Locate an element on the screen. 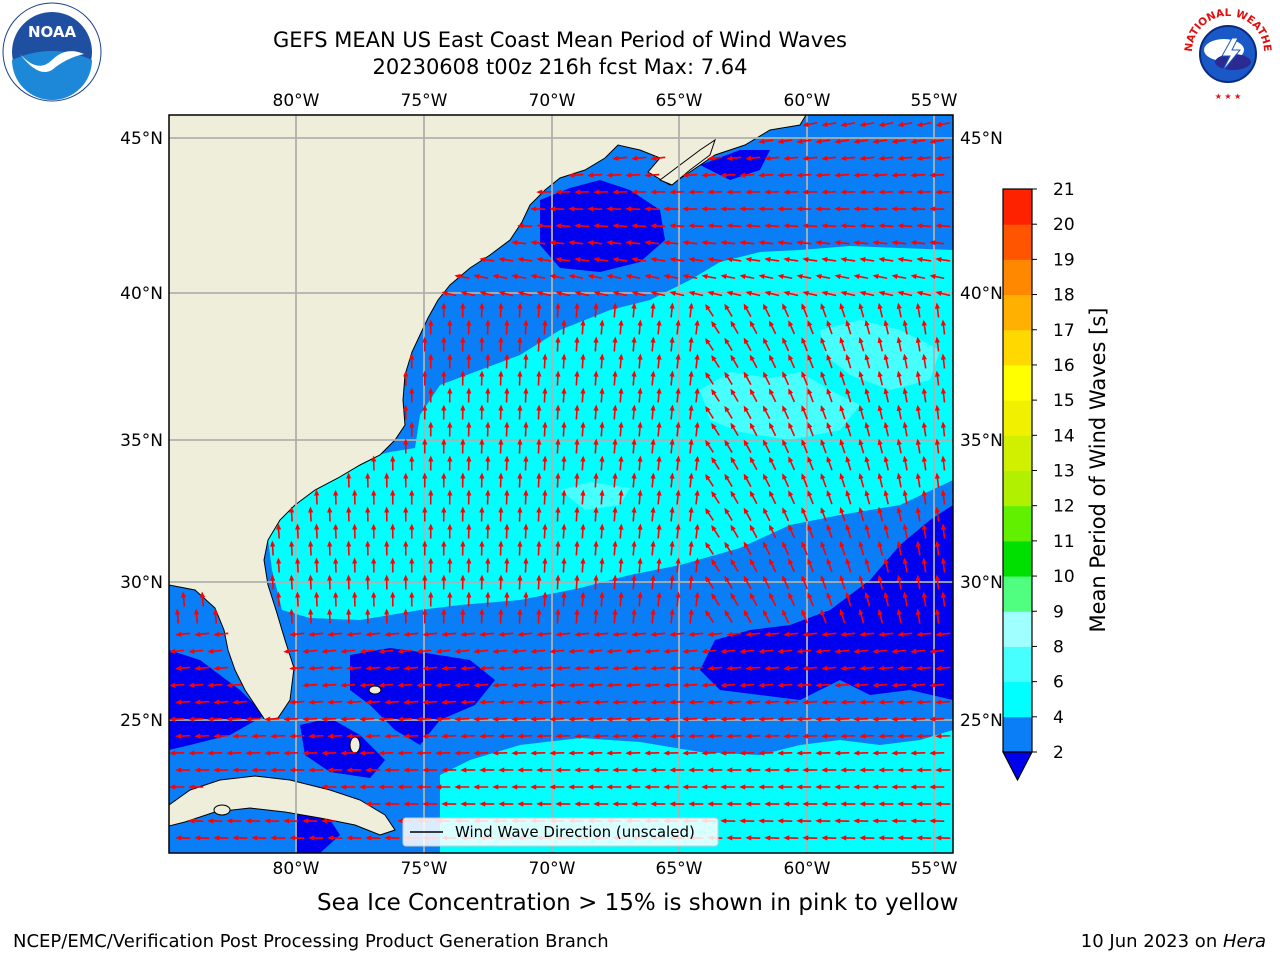 Image resolution: width=1280 pixels, height=960 pixels. lon-tick-label: 75°W is located at coordinates (424, 101).